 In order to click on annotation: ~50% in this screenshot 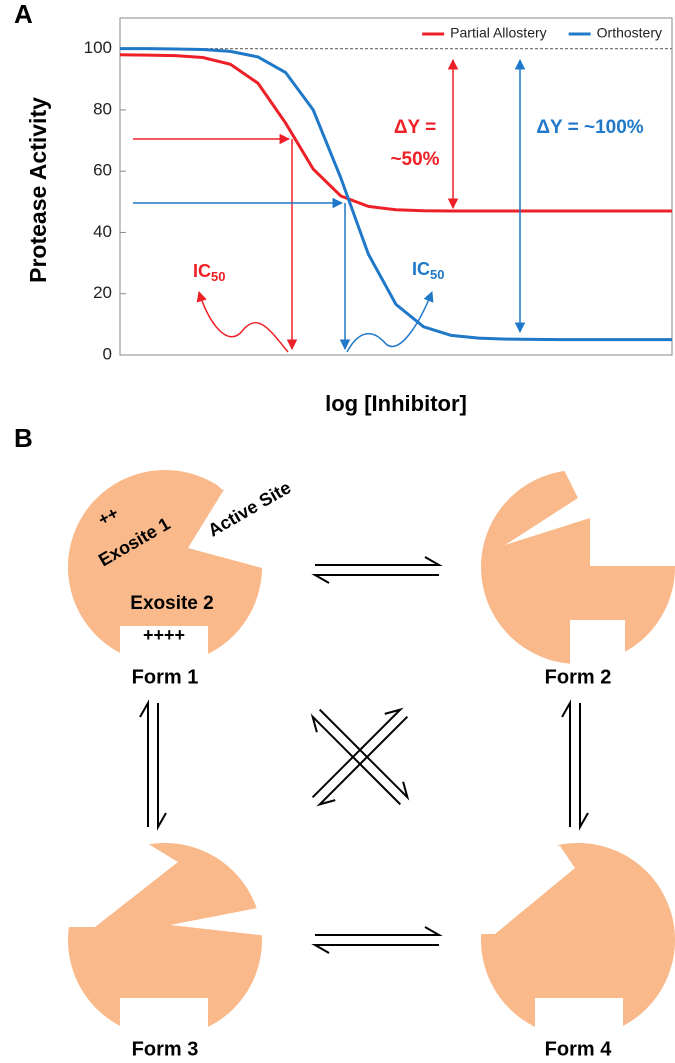, I will do `click(414, 159)`.